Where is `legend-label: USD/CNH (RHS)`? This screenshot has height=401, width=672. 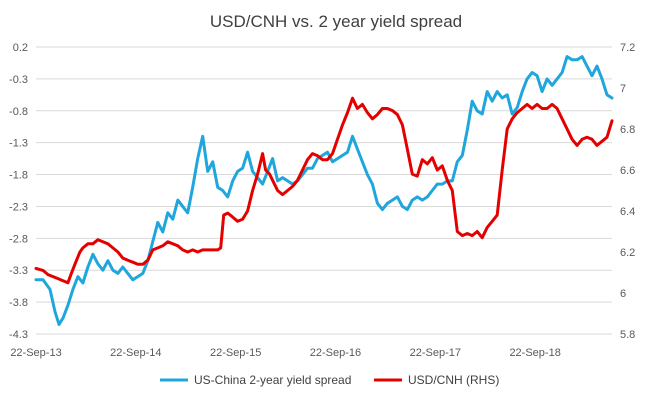 legend-label: USD/CNH (RHS) is located at coordinates (453, 380).